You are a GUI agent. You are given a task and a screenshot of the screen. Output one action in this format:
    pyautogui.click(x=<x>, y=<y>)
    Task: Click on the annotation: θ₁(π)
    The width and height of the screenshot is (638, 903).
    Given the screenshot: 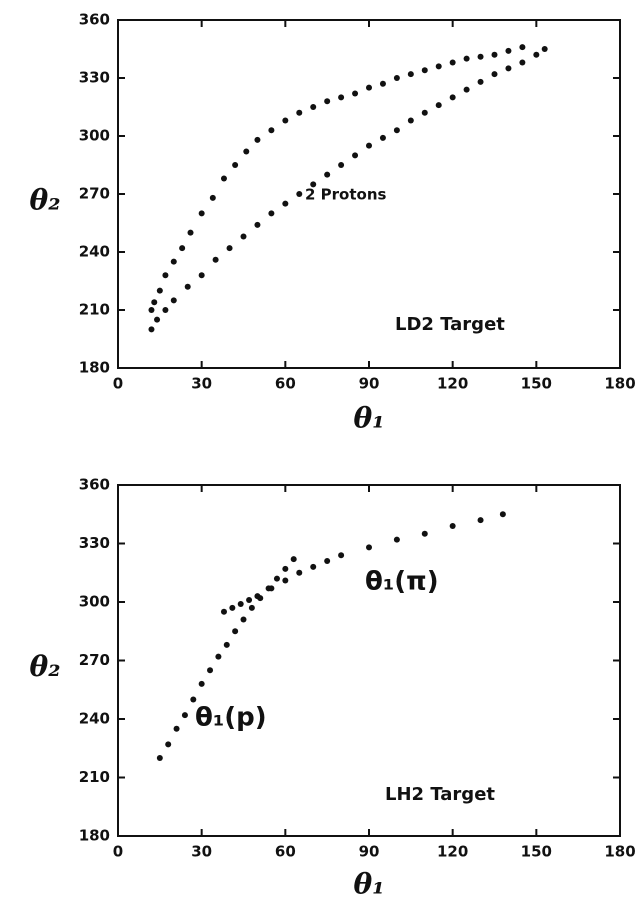 What is the action you would take?
    pyautogui.click(x=402, y=582)
    